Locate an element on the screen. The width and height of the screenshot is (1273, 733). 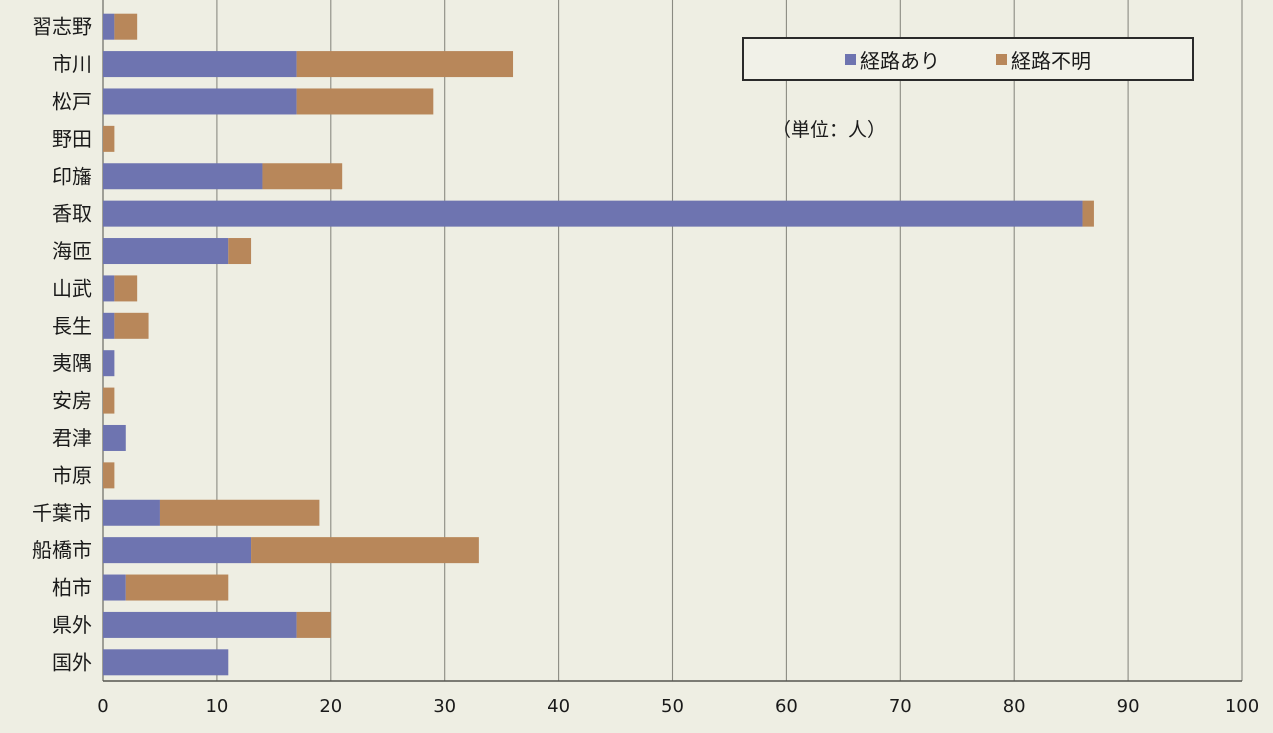
x-tick-label-60: 60 is located at coordinates (786, 706).